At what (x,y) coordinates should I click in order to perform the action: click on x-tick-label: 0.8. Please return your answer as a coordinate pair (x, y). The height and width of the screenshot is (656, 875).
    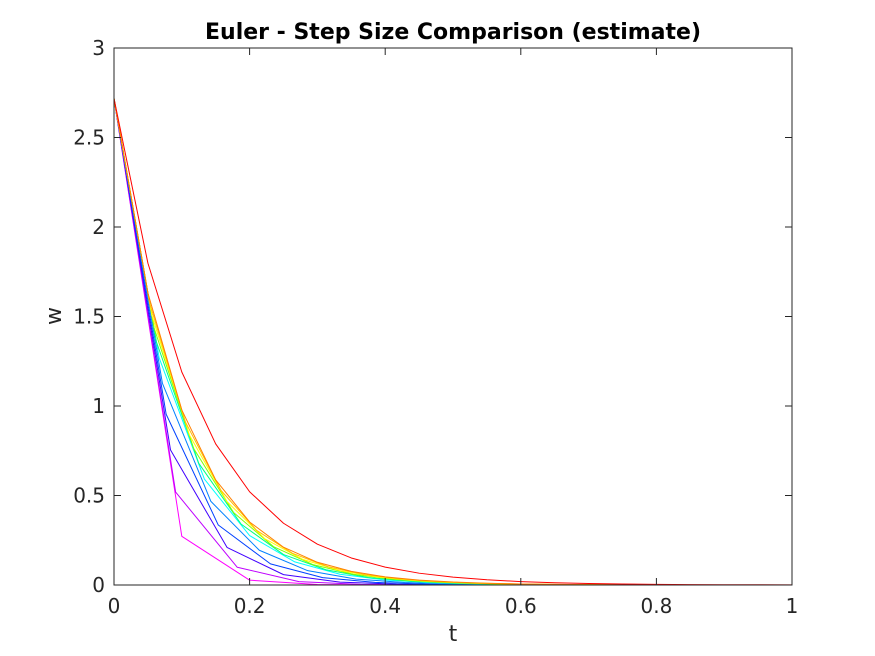
    Looking at the image, I should click on (656, 606).